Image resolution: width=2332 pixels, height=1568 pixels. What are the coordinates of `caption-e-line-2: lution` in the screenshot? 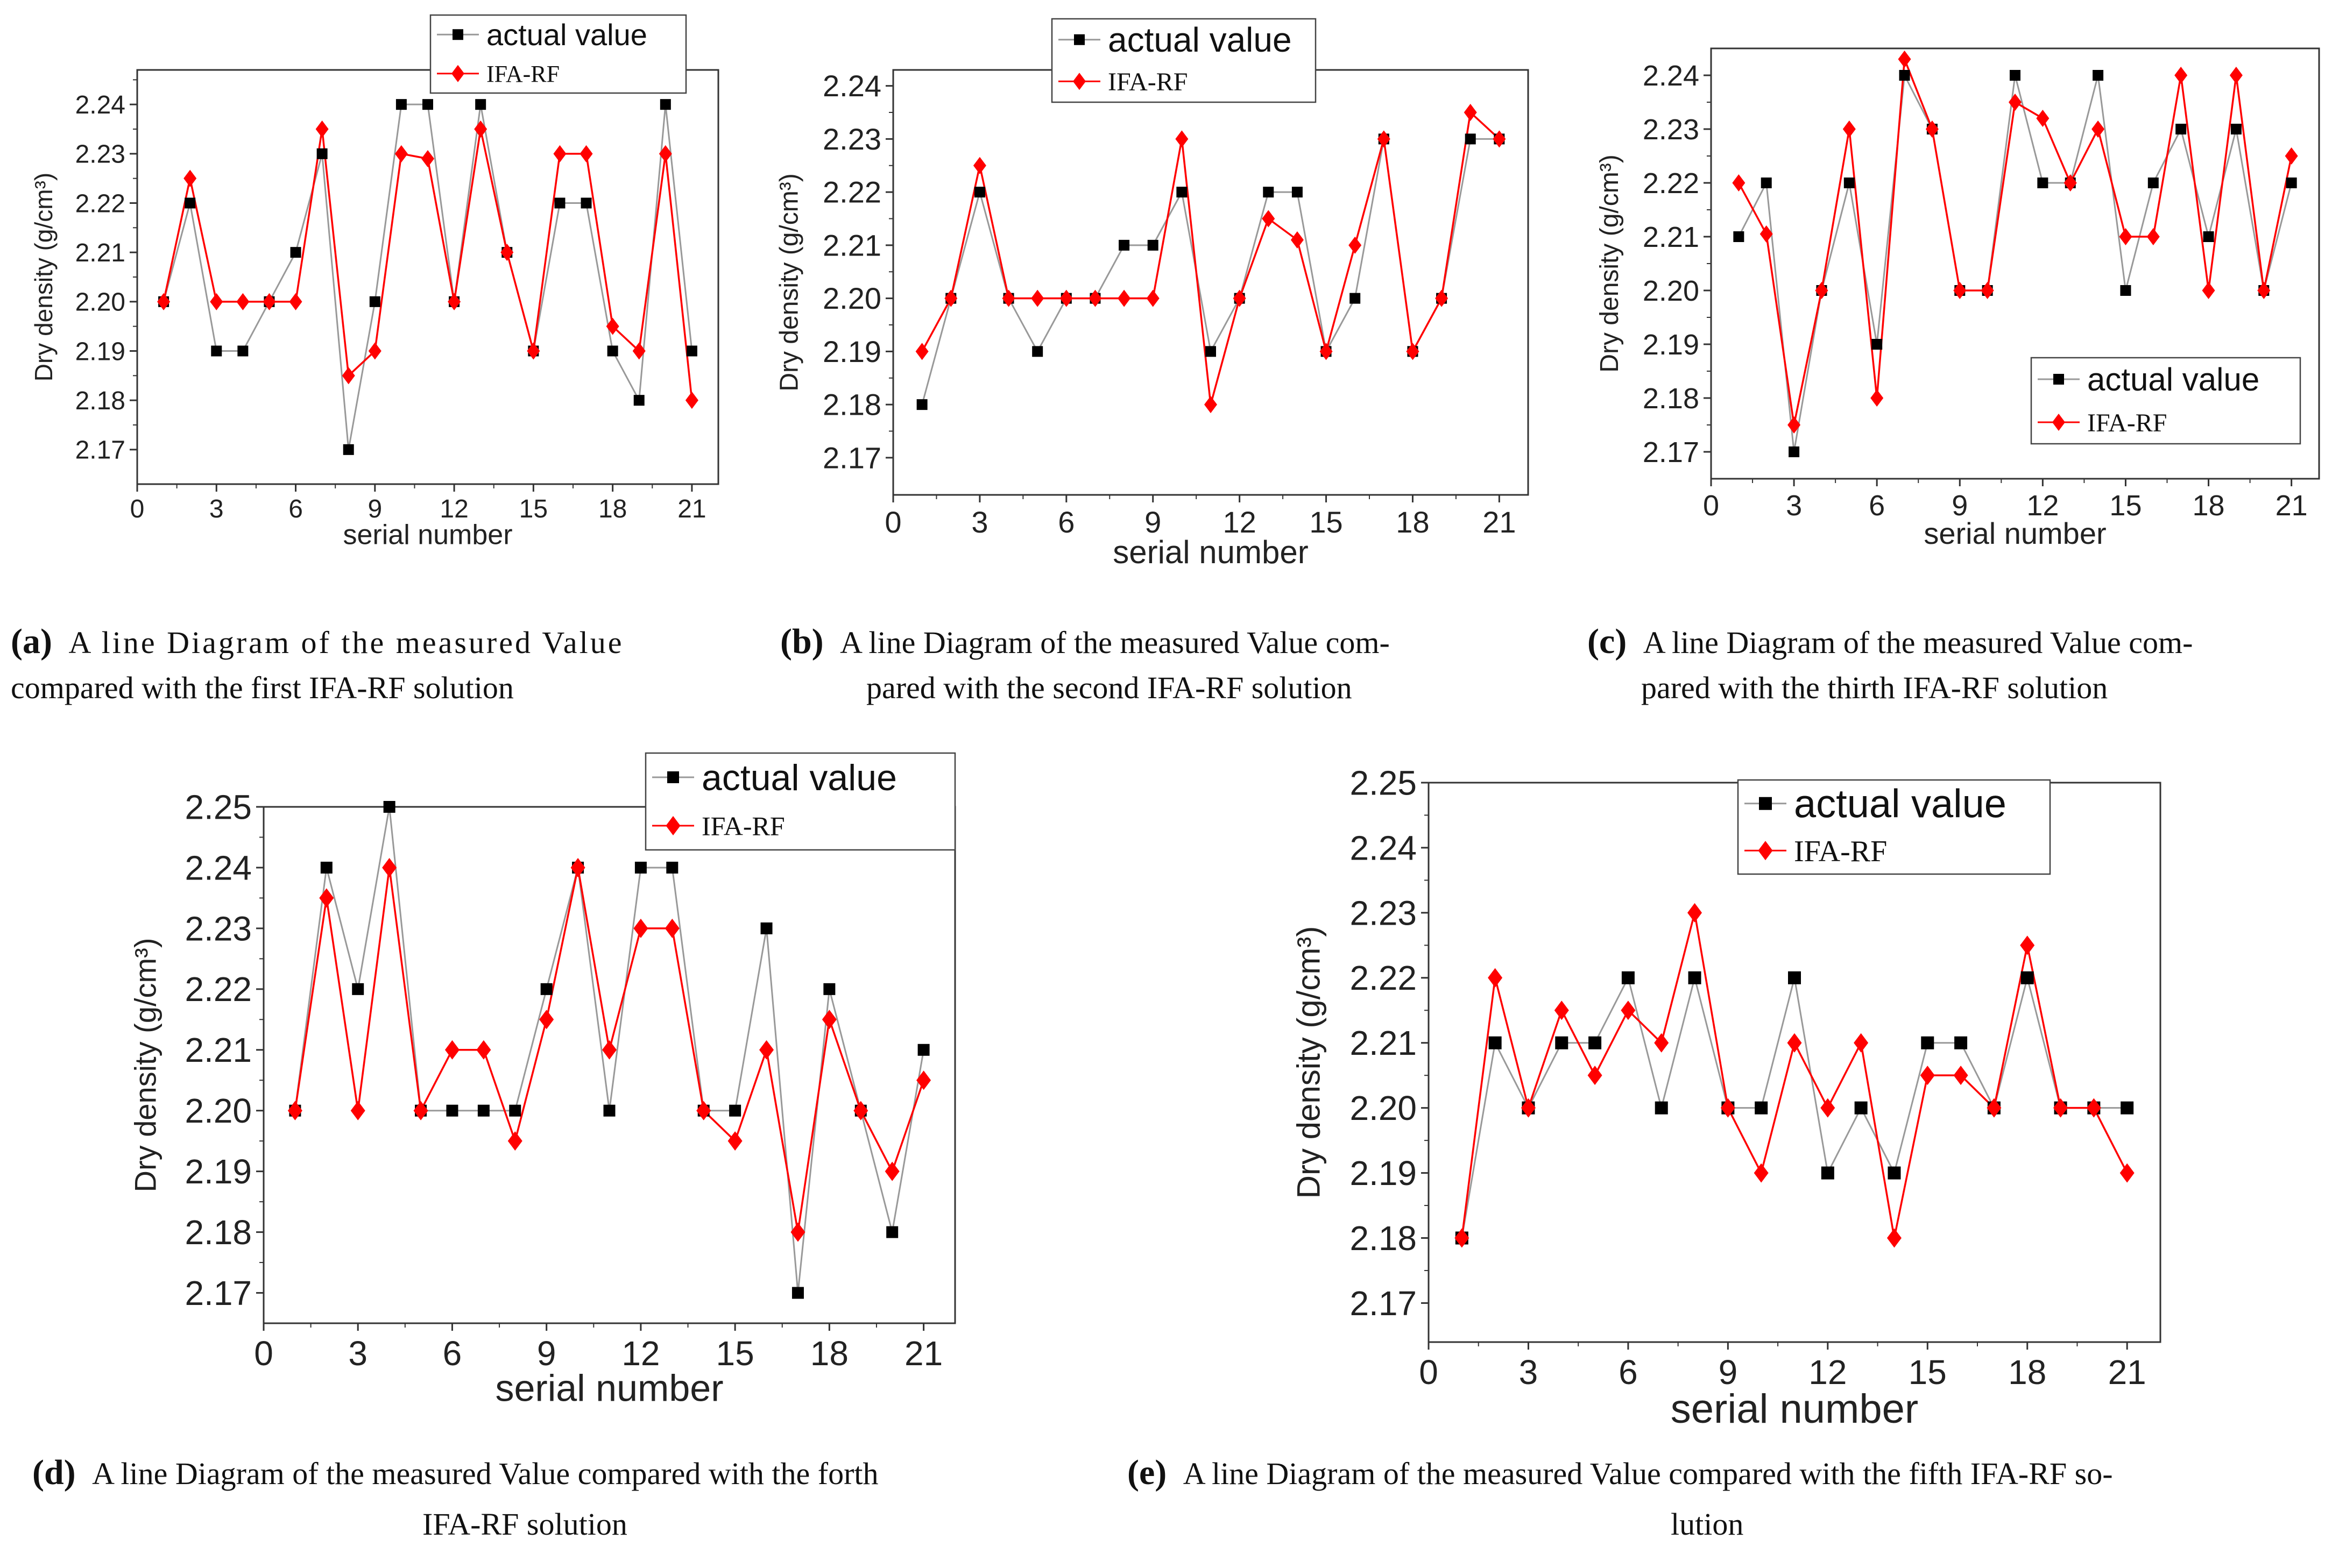 It's located at (1707, 1524).